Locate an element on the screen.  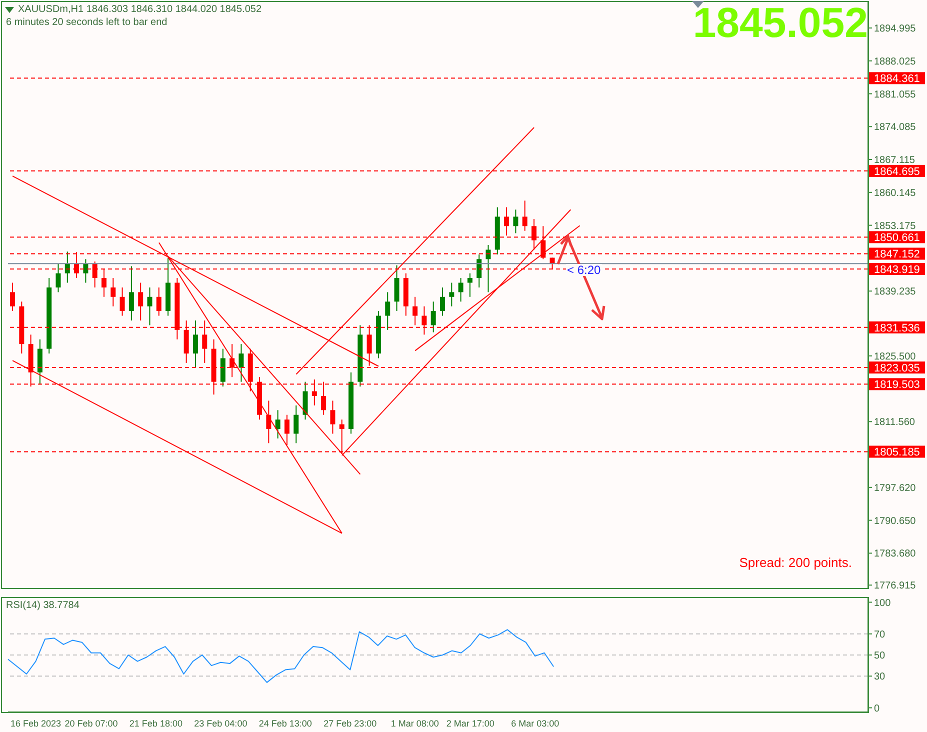
y-tick-label: 1888.025 is located at coordinates (895, 62).